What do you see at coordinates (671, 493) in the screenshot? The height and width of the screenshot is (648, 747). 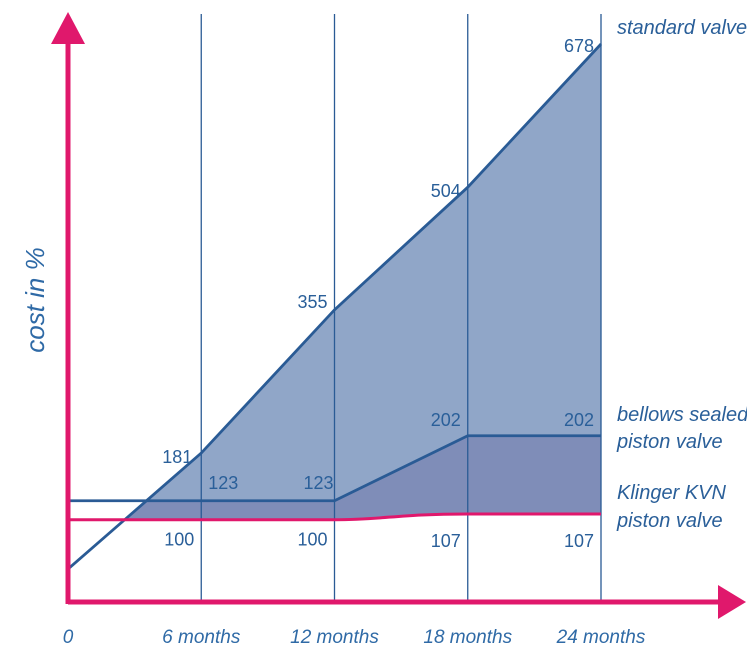 I see `series-name-label: Klinger KVN` at bounding box center [671, 493].